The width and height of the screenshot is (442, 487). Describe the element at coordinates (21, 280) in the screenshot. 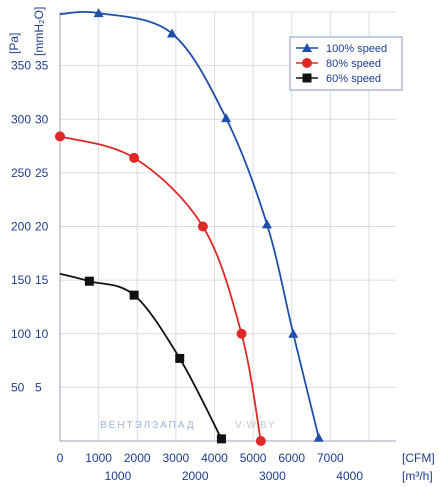

I see `y-tick-label-primary: 150` at that location.